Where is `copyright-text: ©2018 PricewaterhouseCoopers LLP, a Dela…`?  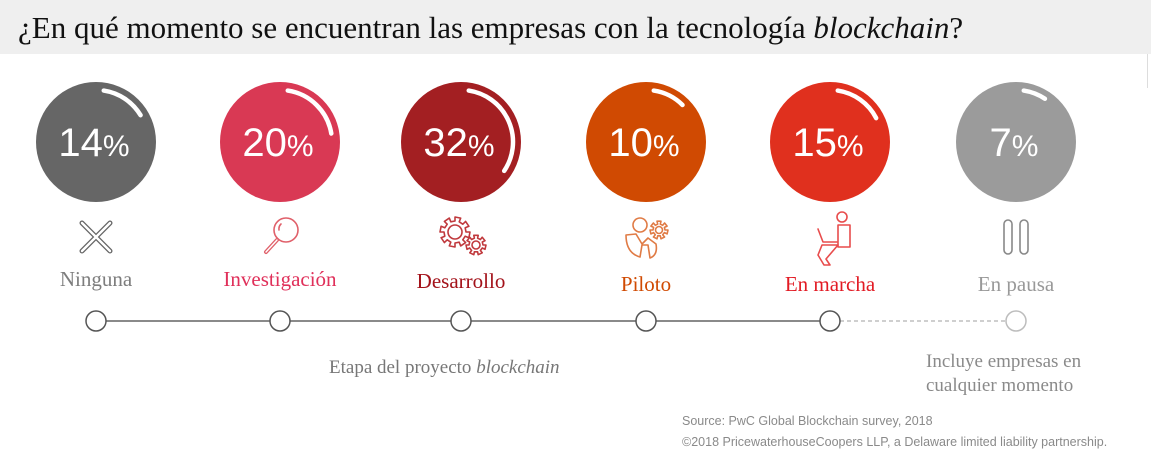 copyright-text: ©2018 PricewaterhouseCoopers LLP, a Dela… is located at coordinates (895, 442).